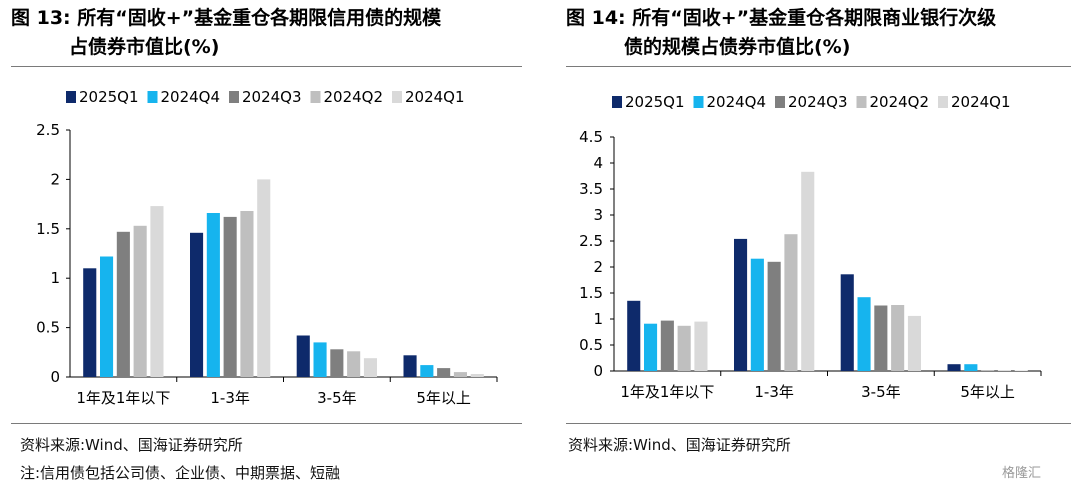  What do you see at coordinates (679, 445) in the screenshot?
I see `source-note-right: 资料来源:Wind、国海证券研究所` at bounding box center [679, 445].